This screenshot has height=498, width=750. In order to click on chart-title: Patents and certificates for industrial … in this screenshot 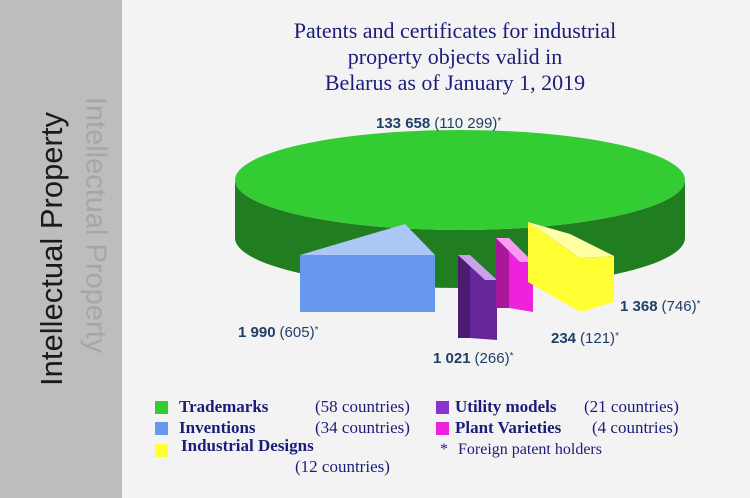, I will do `click(455, 57)`.